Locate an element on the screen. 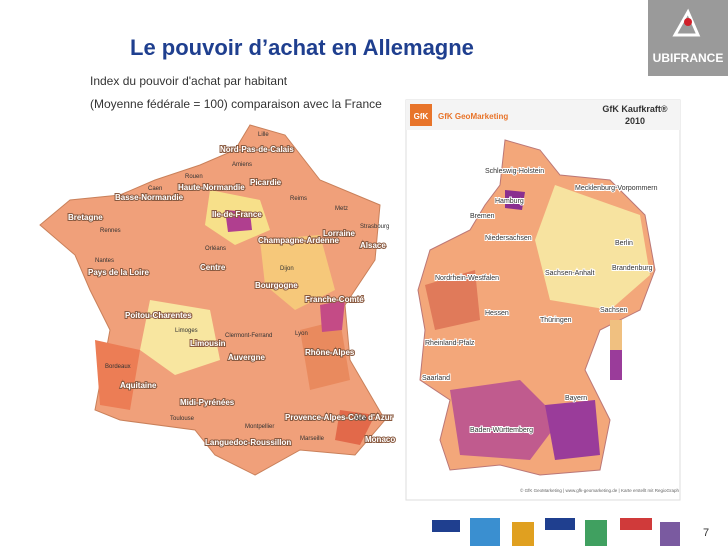  city-label: Clermont-Ferrand is located at coordinates (248, 336).